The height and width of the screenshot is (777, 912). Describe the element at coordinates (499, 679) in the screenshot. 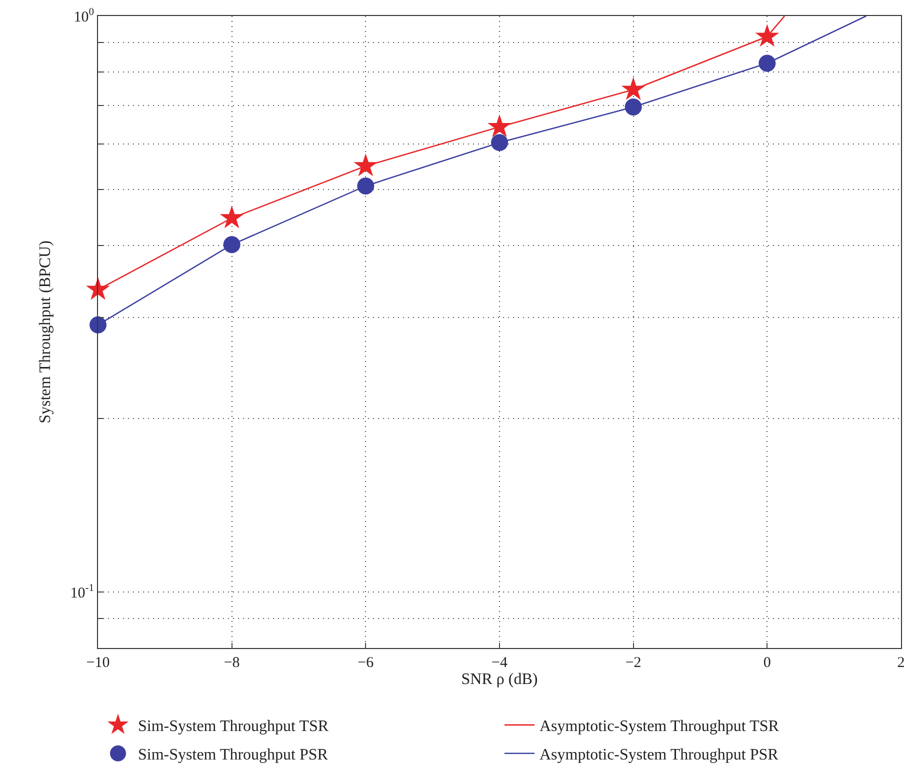

I see `x-axis-title: SNR ρ (dB)` at that location.